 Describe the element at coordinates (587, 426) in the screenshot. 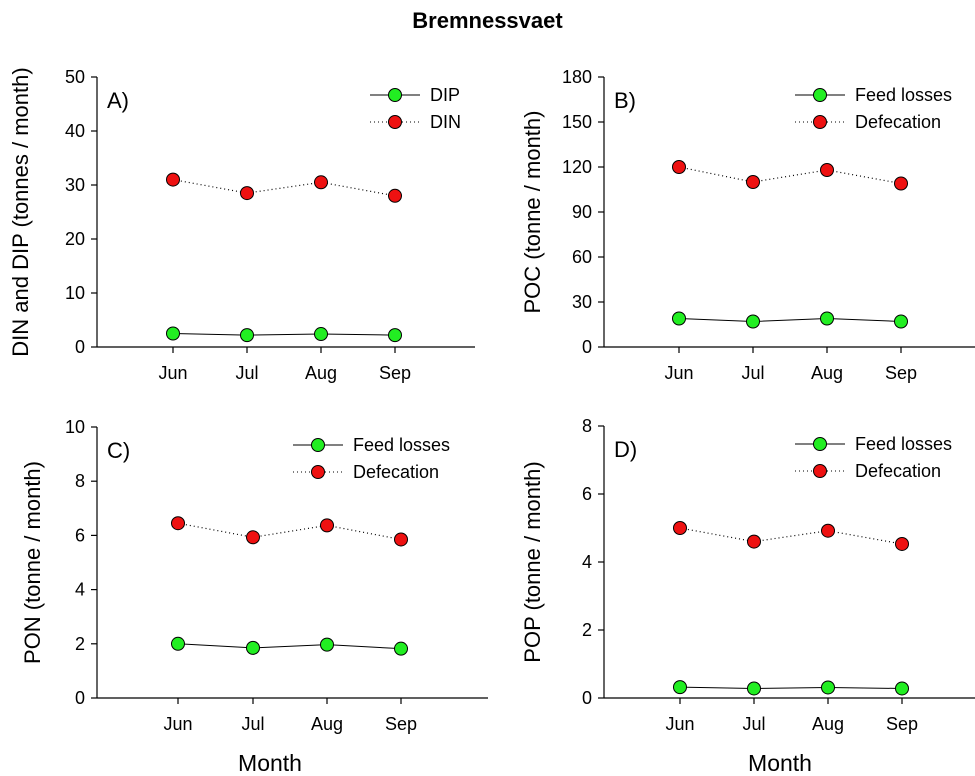

I see `y-tick-label: 8` at that location.